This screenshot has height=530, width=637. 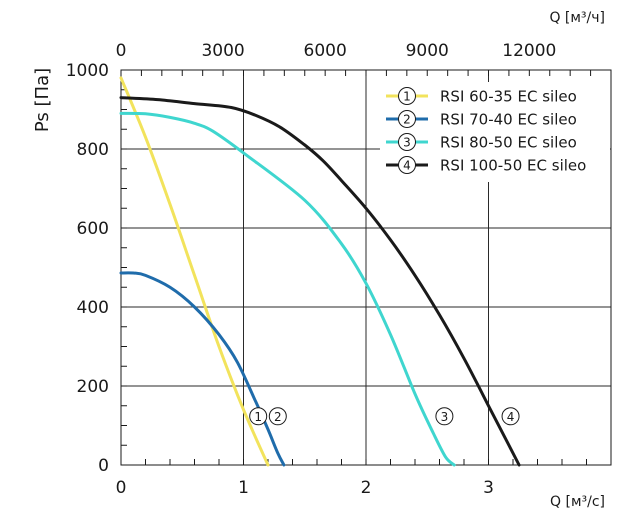 I want to click on legend-marker-number: 4, so click(x=407, y=166).